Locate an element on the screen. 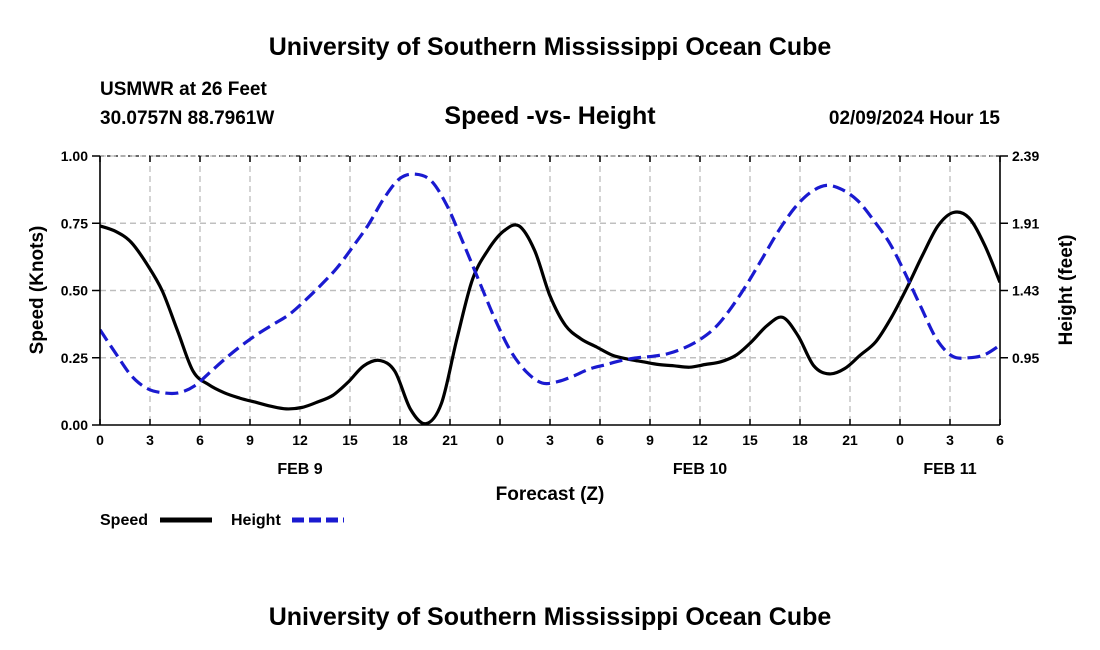  x-axis-label: Forecast (Z) is located at coordinates (550, 494).